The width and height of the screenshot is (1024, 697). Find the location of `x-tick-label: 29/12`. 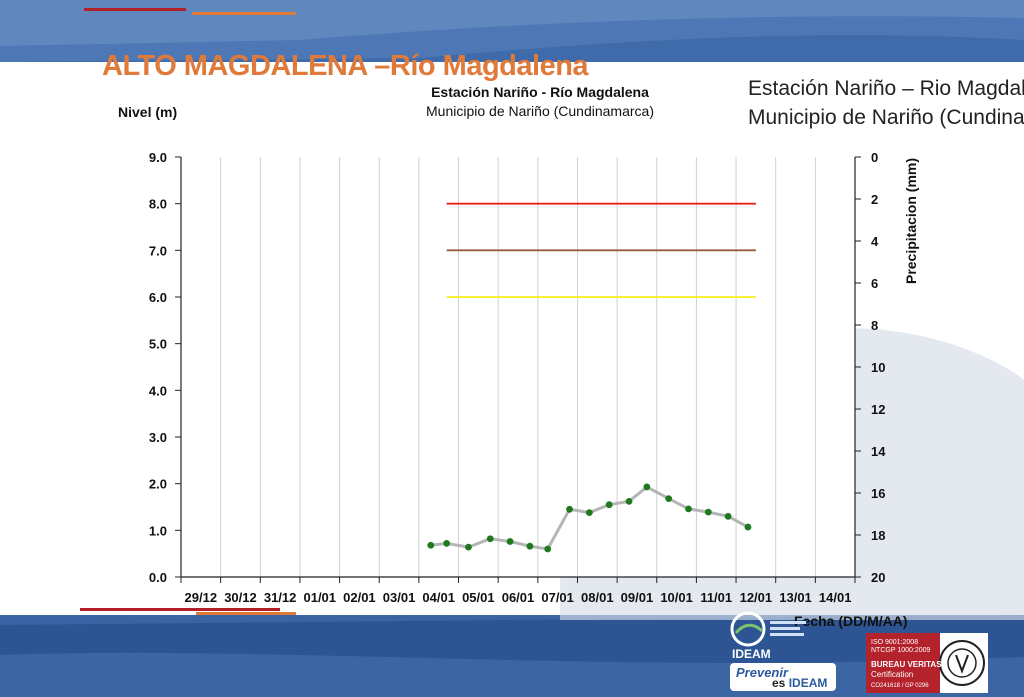

x-tick-label: 29/12 is located at coordinates (201, 597).